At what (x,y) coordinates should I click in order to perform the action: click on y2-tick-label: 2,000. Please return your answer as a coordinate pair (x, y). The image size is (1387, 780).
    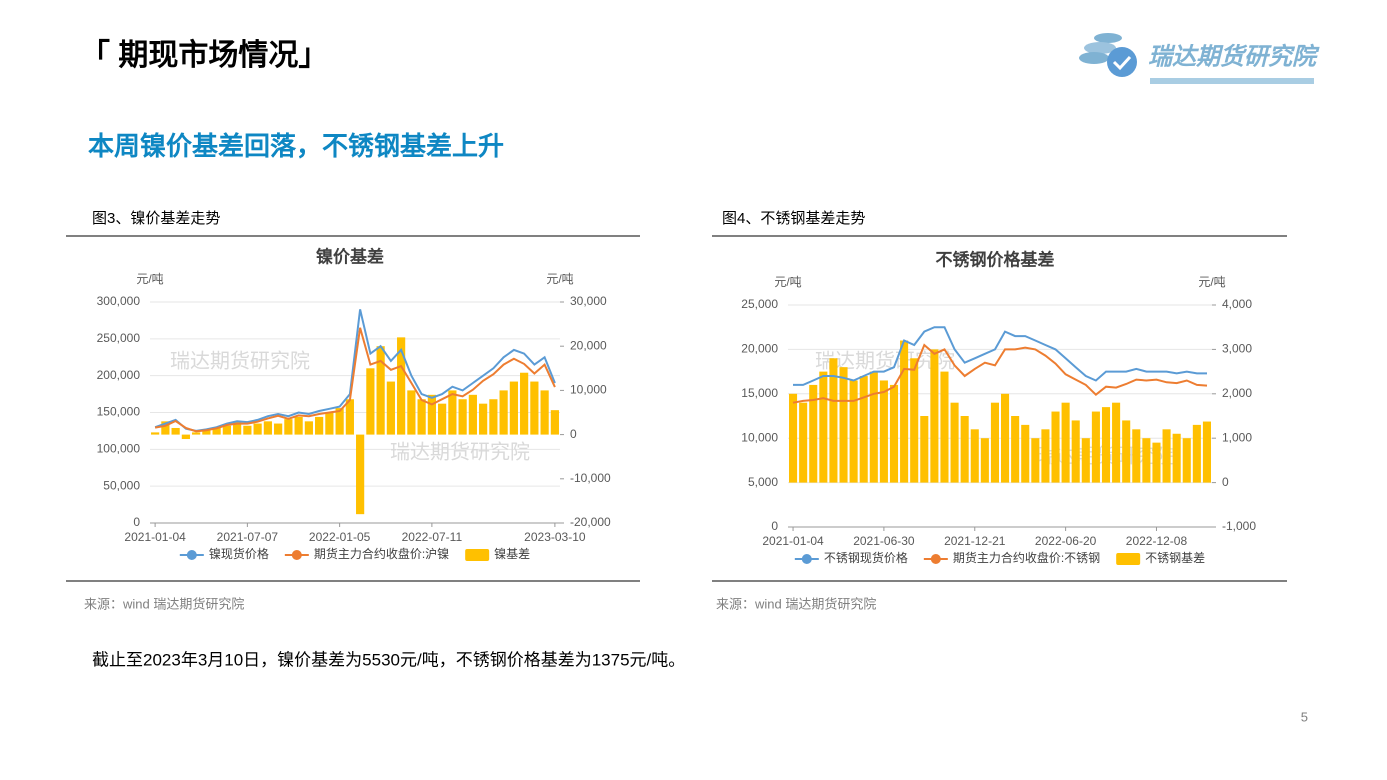
    Looking at the image, I should click on (1237, 393).